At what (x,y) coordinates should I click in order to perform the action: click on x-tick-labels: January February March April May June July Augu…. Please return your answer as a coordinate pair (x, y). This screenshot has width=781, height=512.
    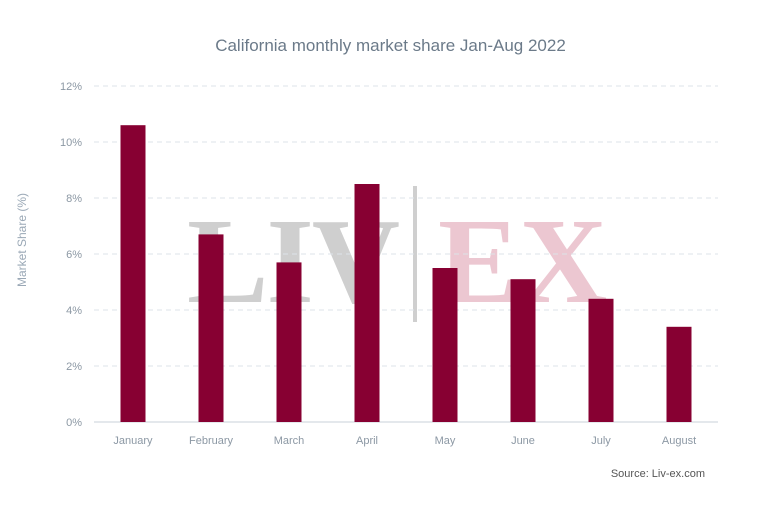
    Looking at the image, I should click on (404, 441).